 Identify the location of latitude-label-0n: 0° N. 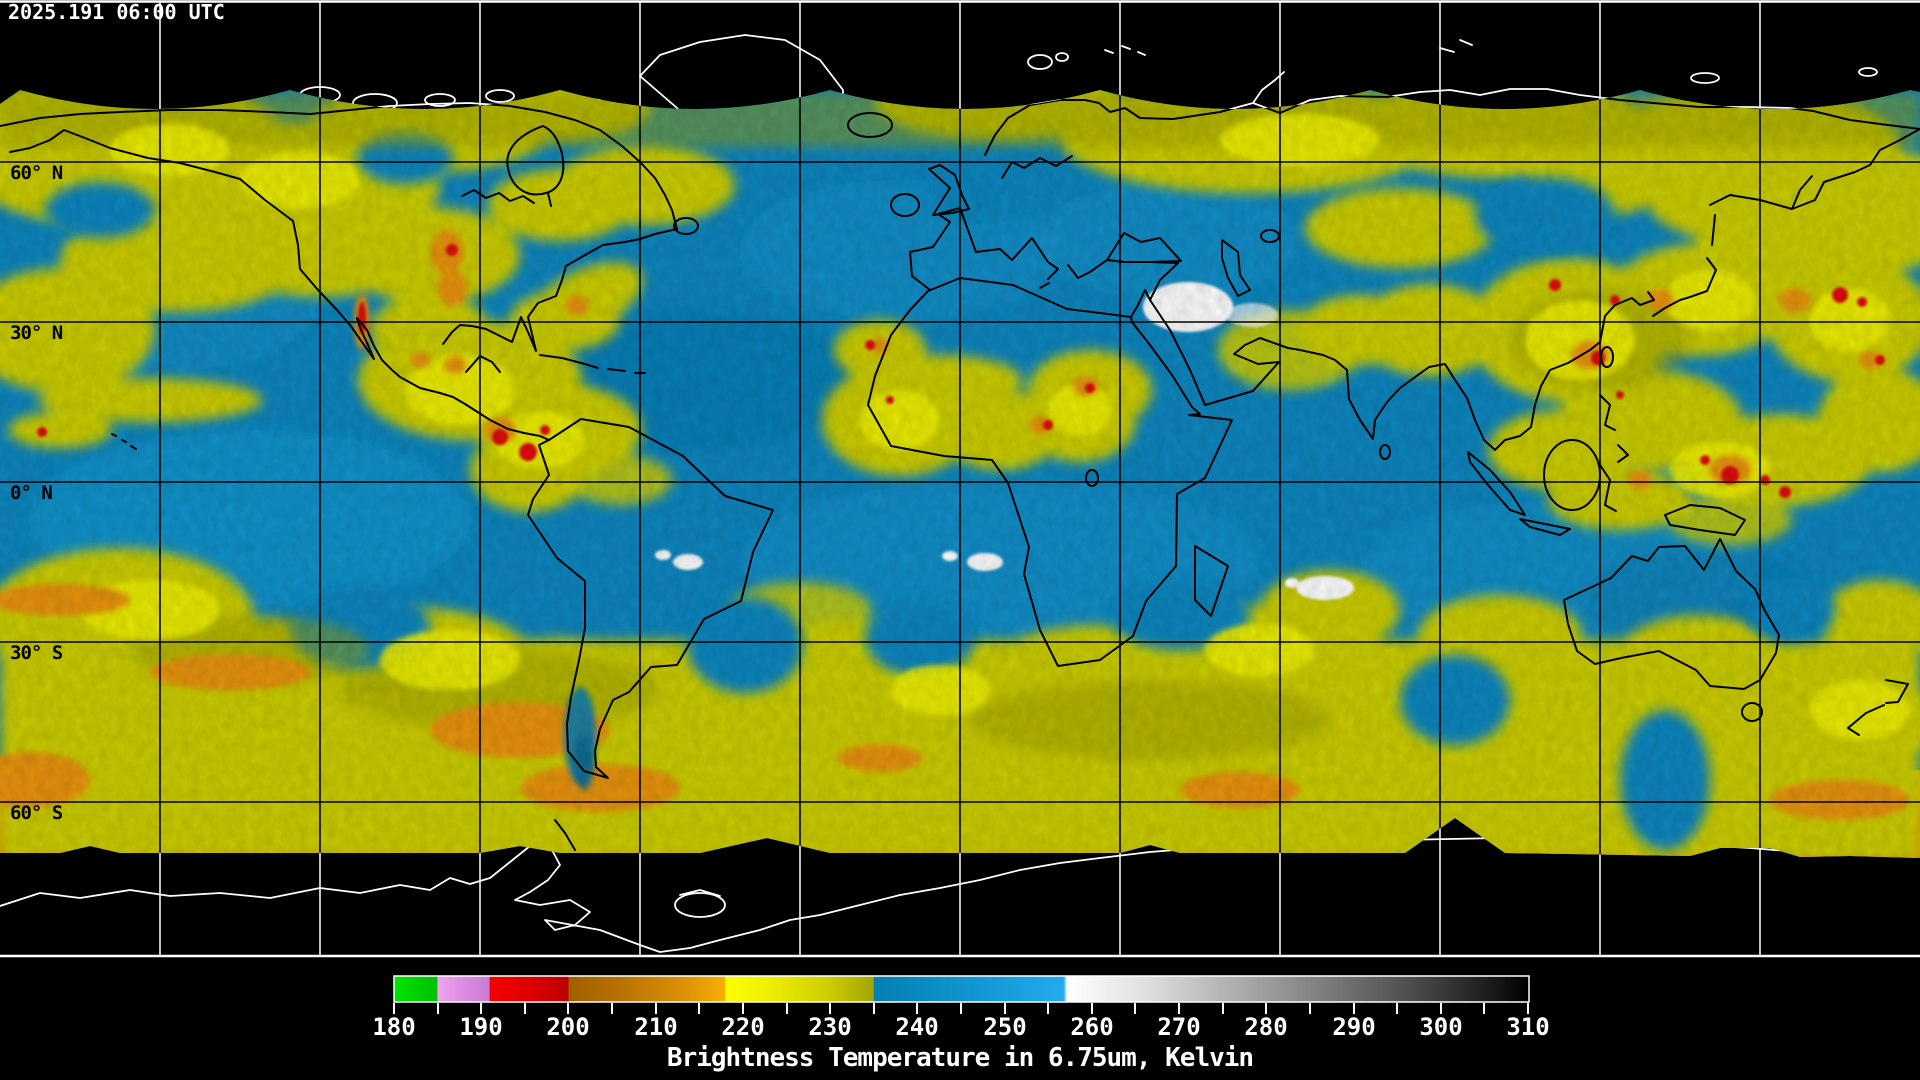
(31, 493).